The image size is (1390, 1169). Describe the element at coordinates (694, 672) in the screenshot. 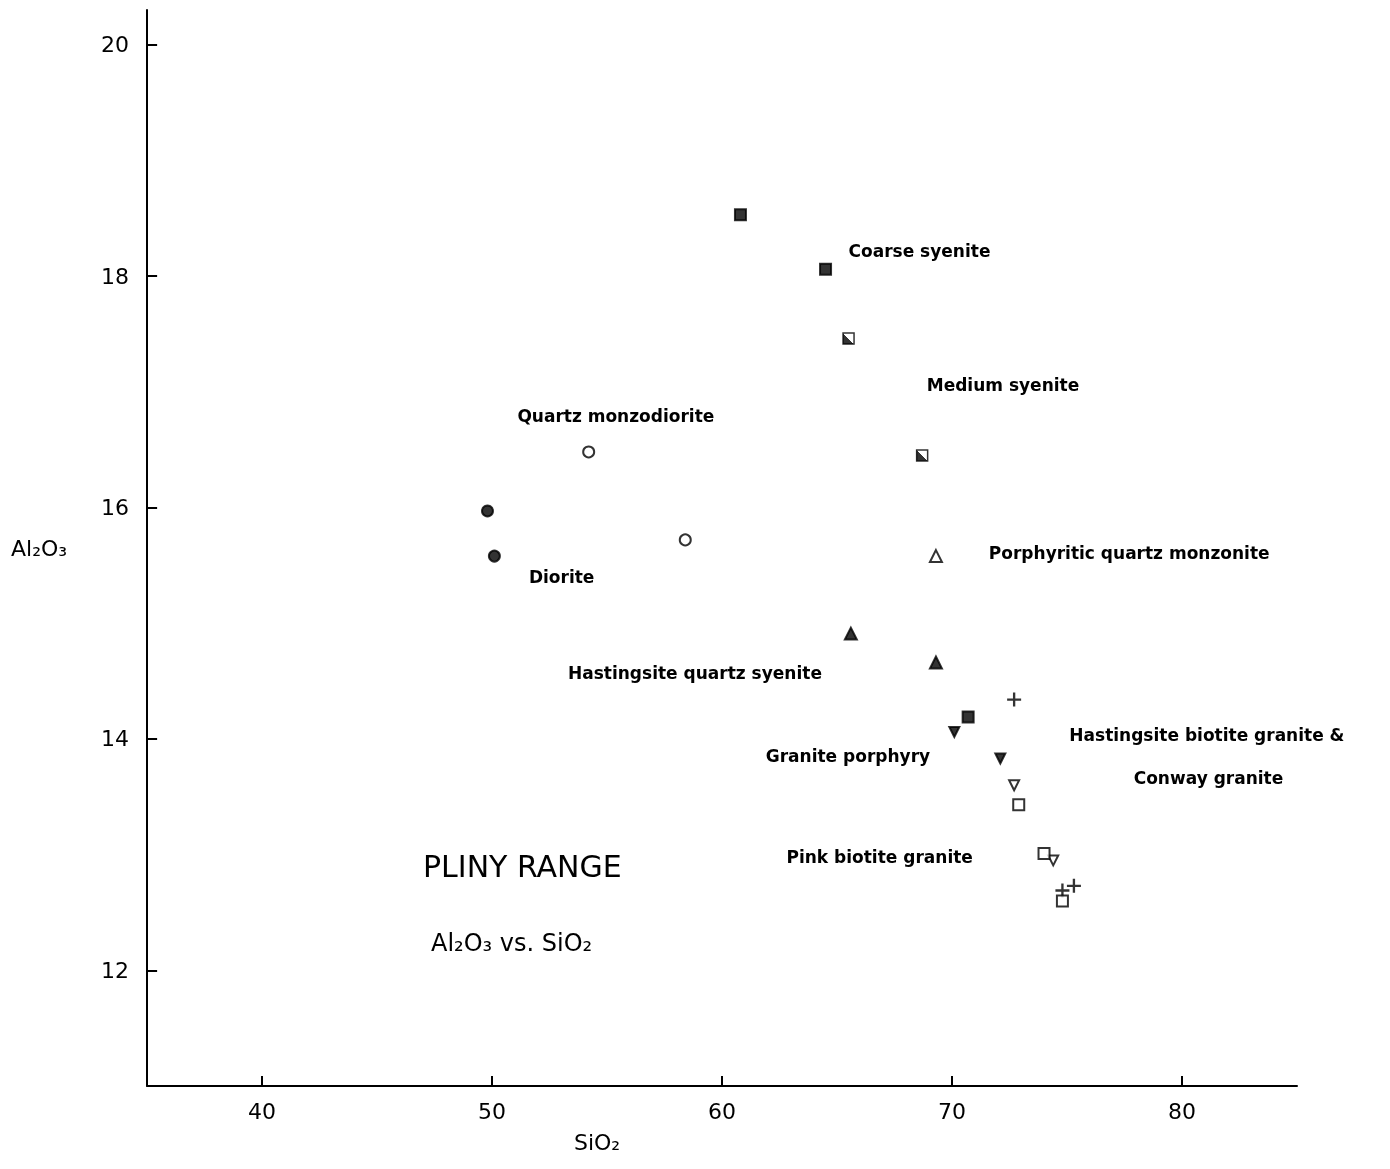

I see `annotation: Hastingsite quartz syenite` at that location.